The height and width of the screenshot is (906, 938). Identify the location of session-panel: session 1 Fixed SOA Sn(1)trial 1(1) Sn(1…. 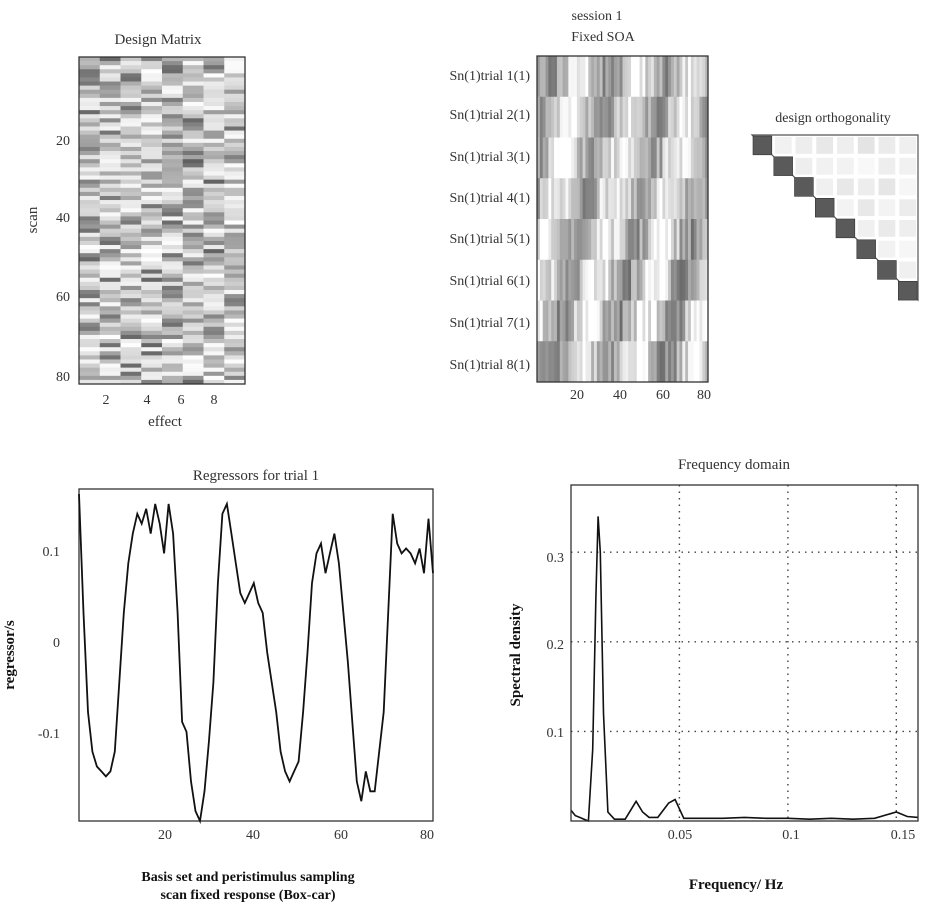
(580, 206).